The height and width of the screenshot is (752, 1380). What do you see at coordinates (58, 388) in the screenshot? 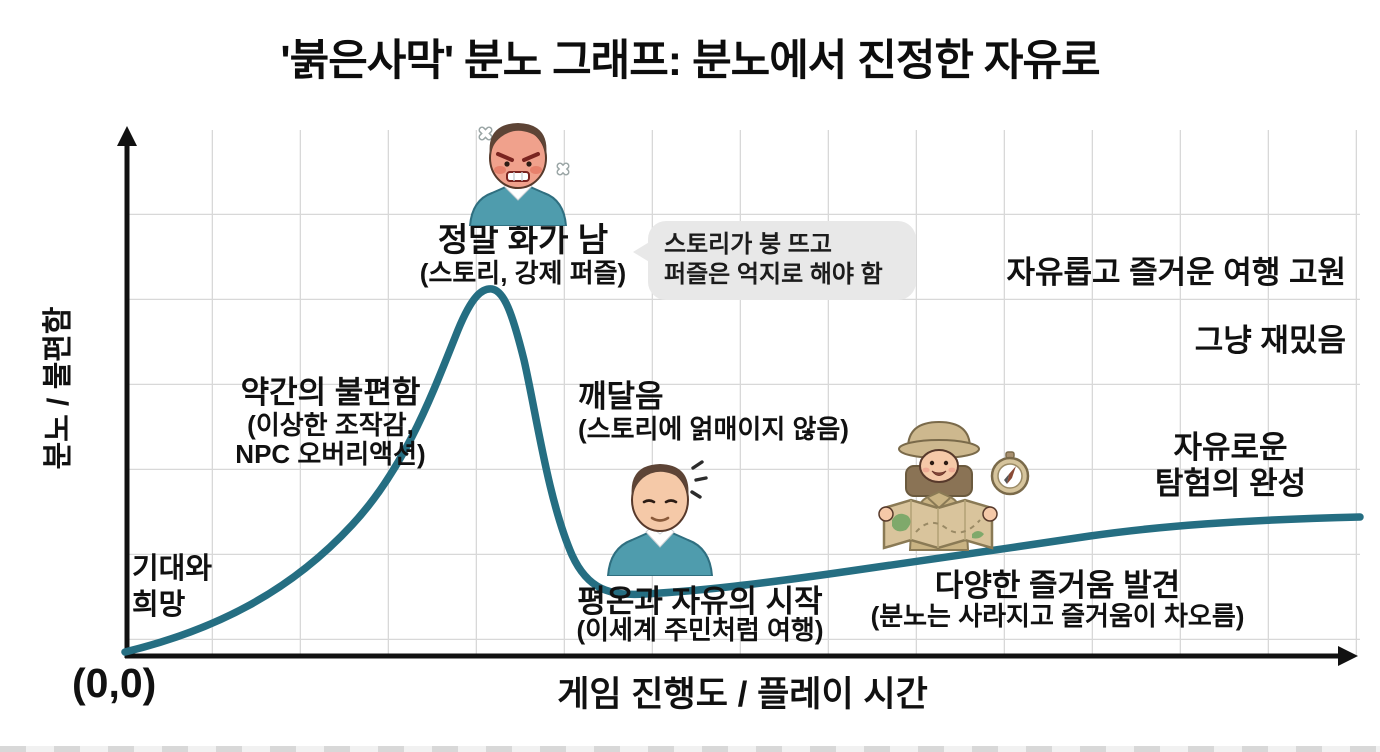
I see `y-axis-label: 분노 / 불편함` at bounding box center [58, 388].